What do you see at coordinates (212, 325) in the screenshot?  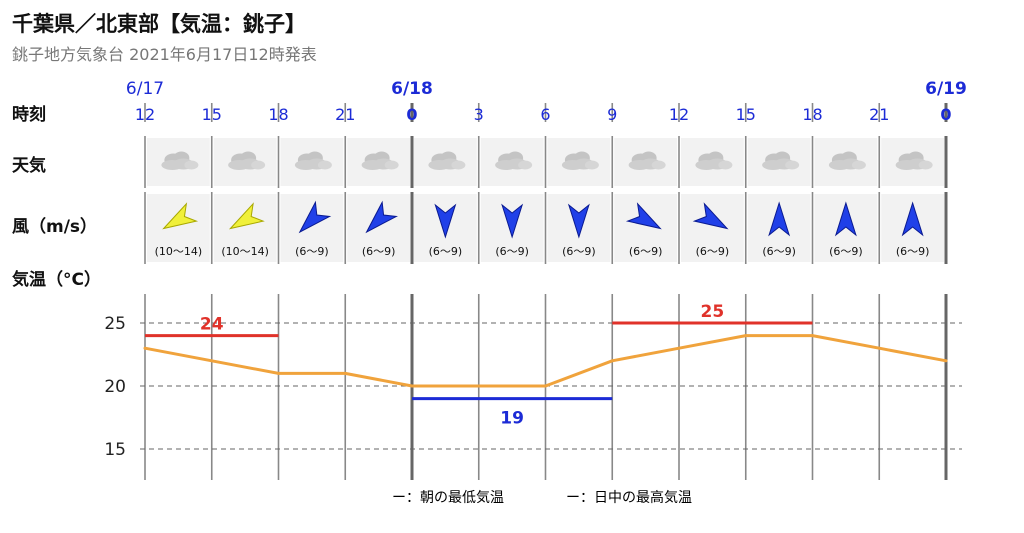 I see `max-temp-label: 24` at bounding box center [212, 325].